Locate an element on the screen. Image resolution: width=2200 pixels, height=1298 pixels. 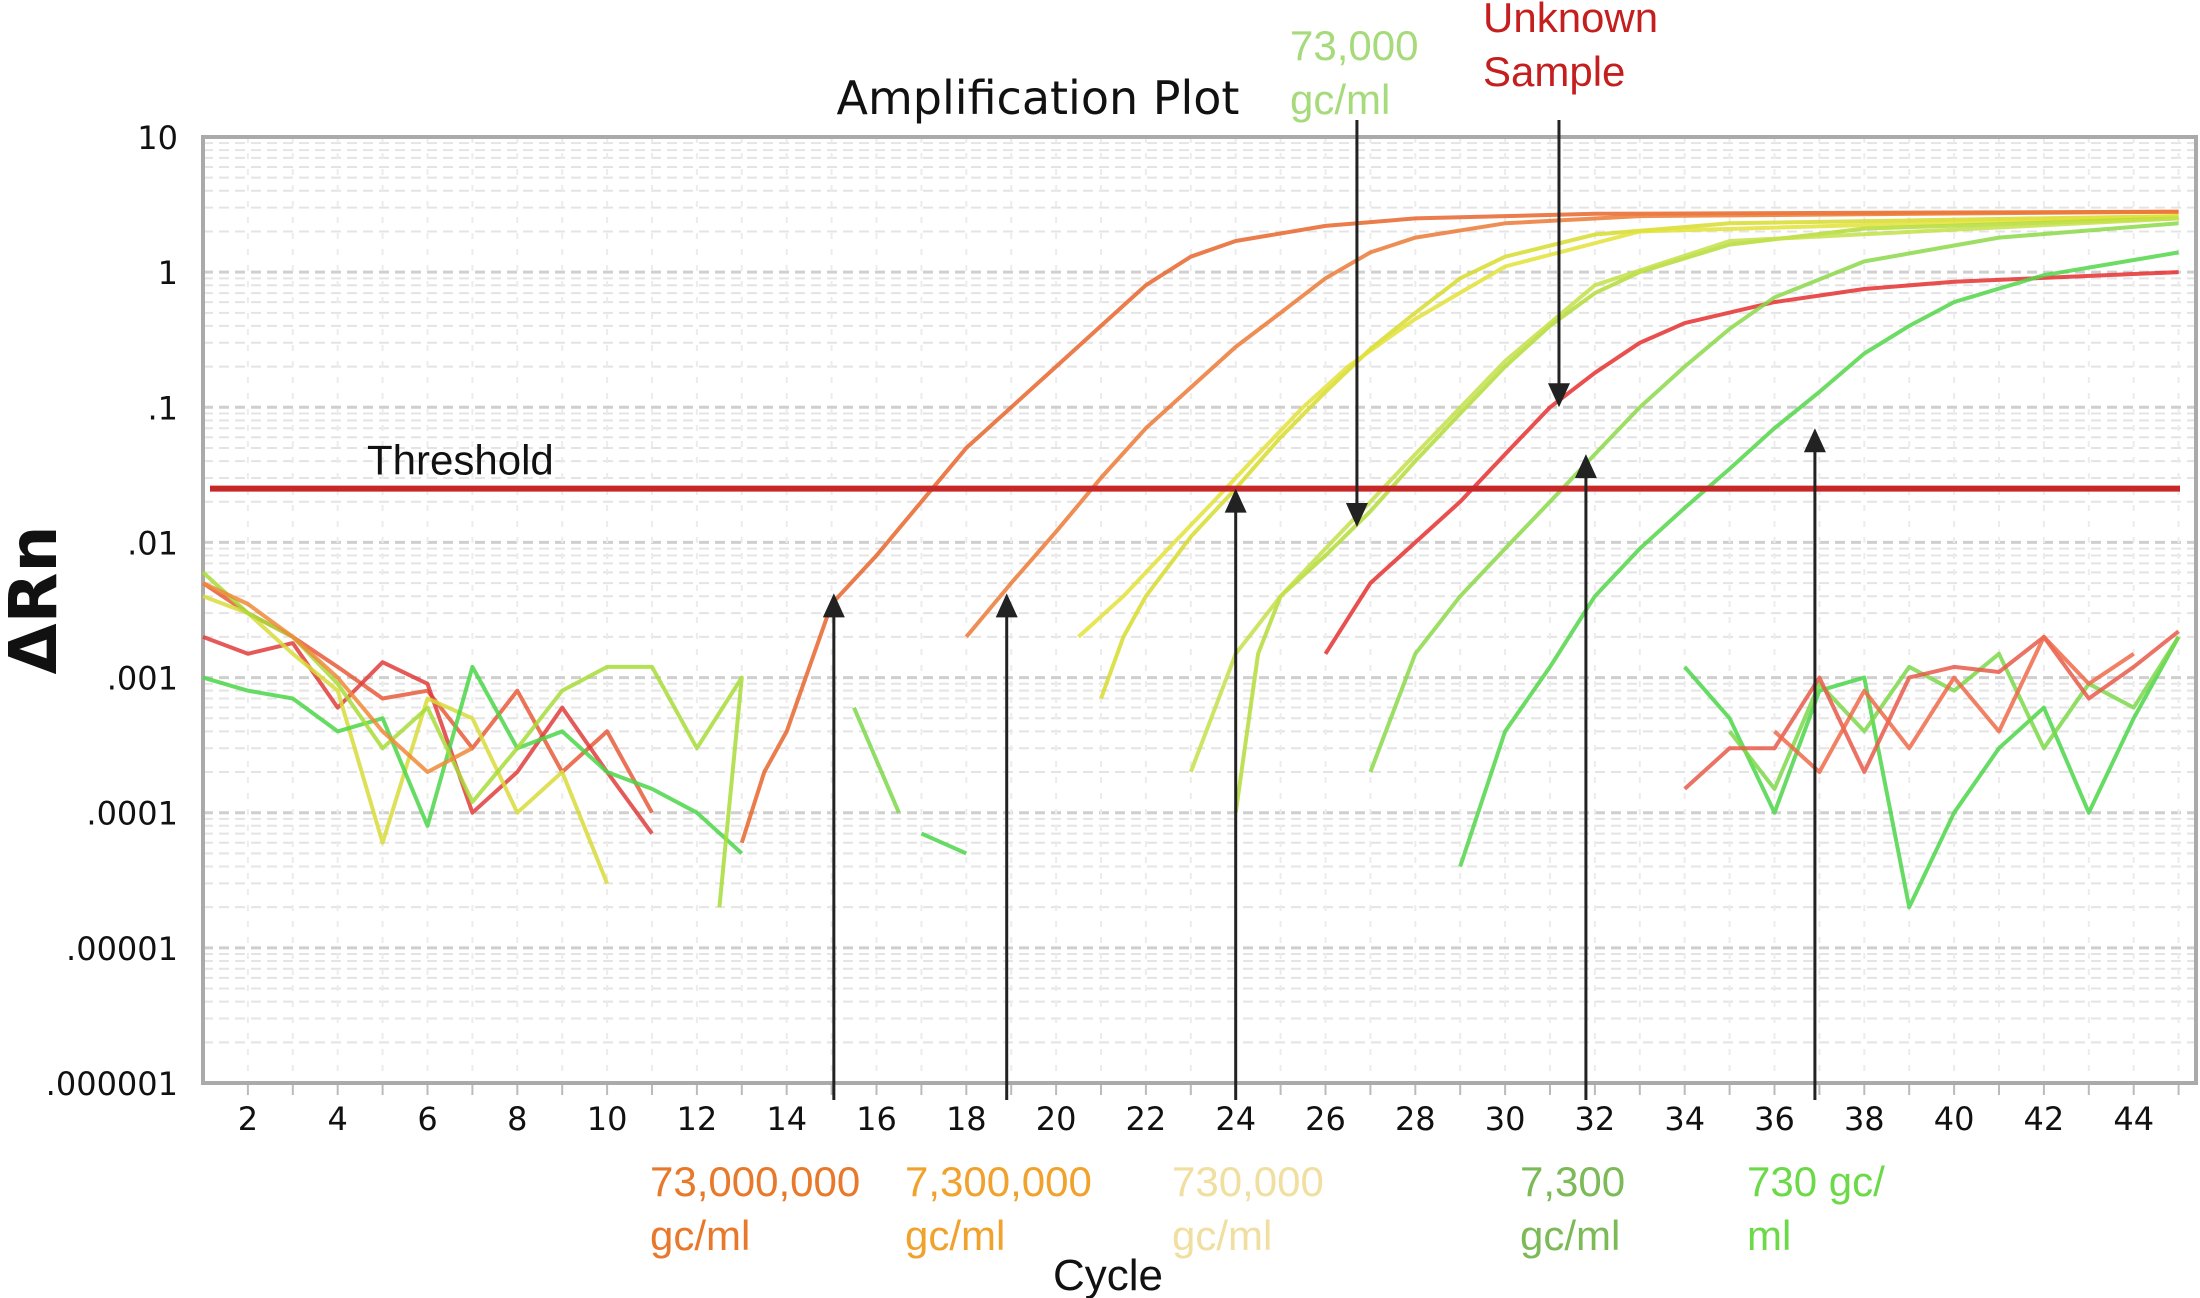
x-tick-label: 18 is located at coordinates (966, 1119).